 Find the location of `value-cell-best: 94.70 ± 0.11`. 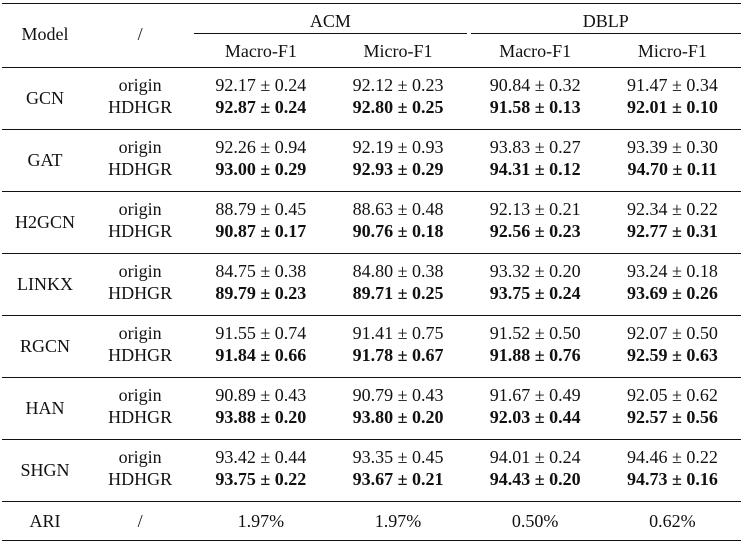

value-cell-best: 94.70 ± 0.11 is located at coordinates (672, 169).